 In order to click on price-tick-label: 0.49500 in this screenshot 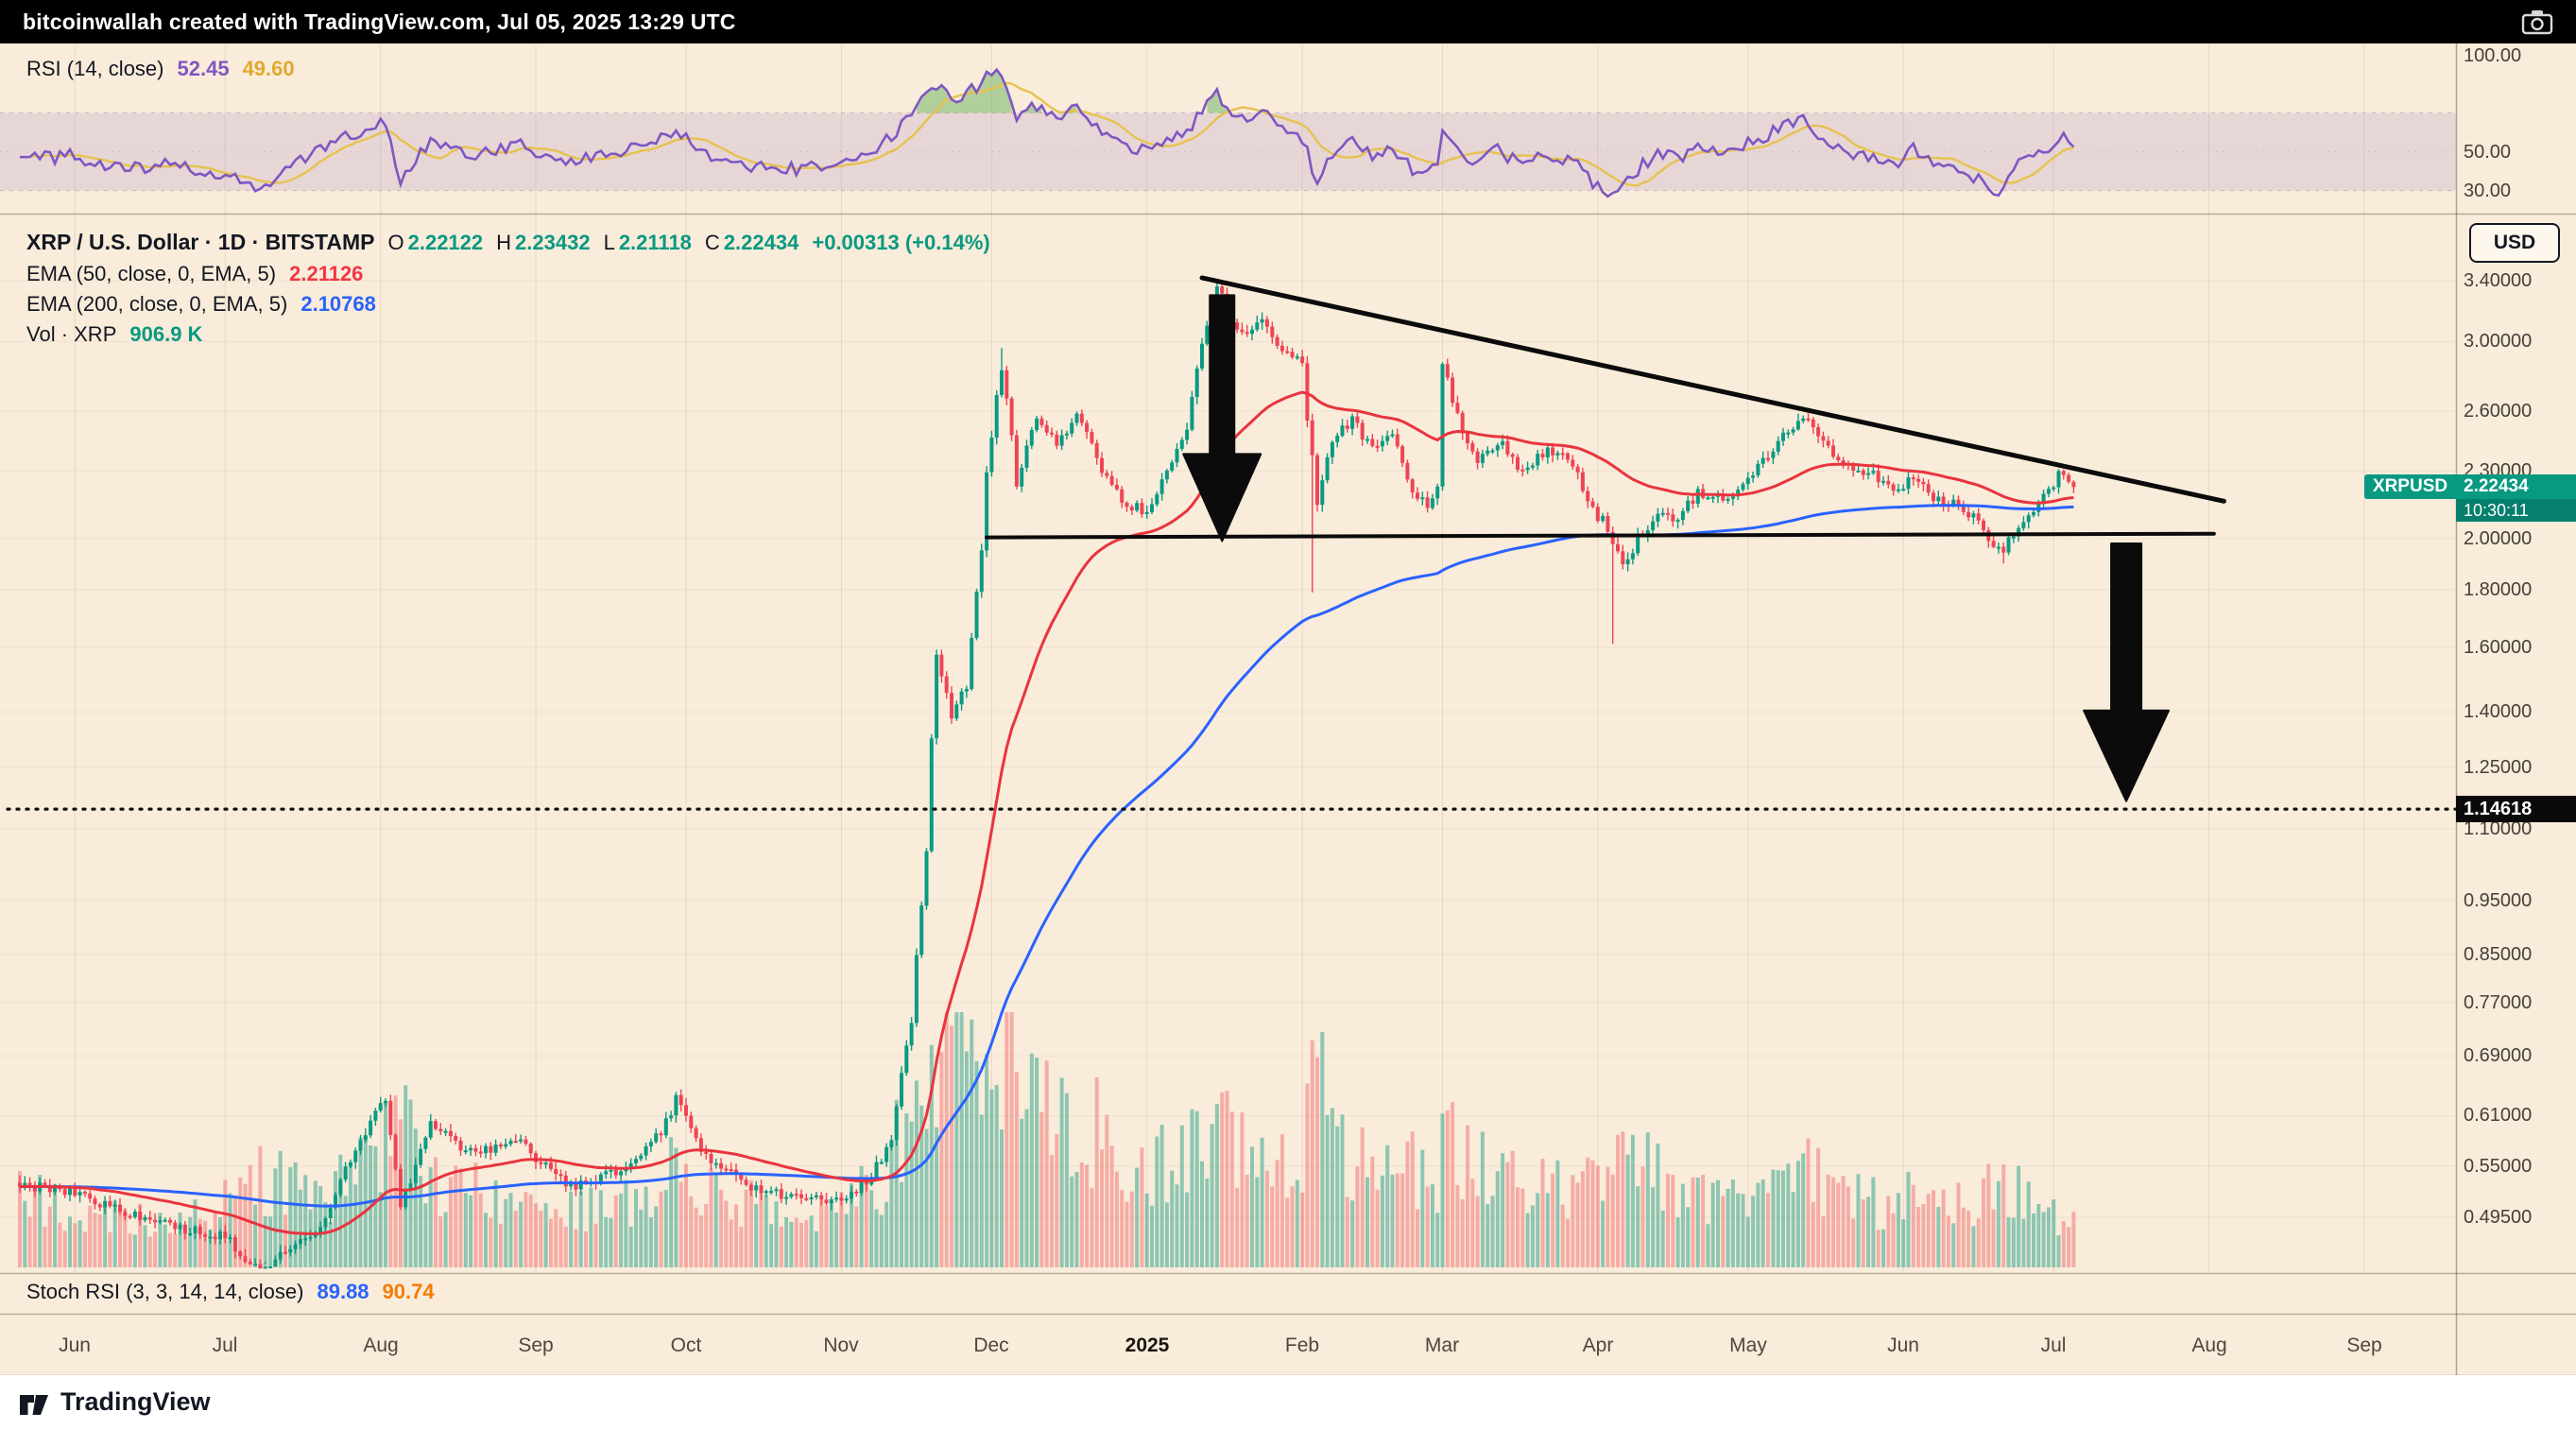, I will do `click(2498, 1217)`.